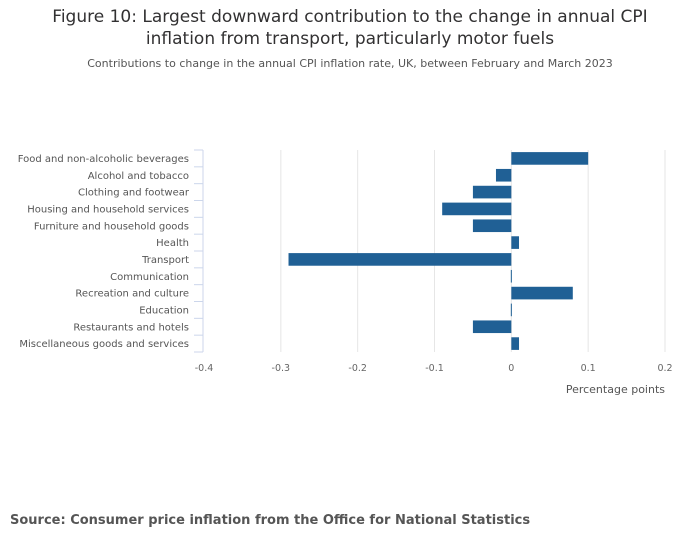 The height and width of the screenshot is (549, 700). Describe the element at coordinates (108, 209) in the screenshot. I see `category-label: Housing and household services` at that location.